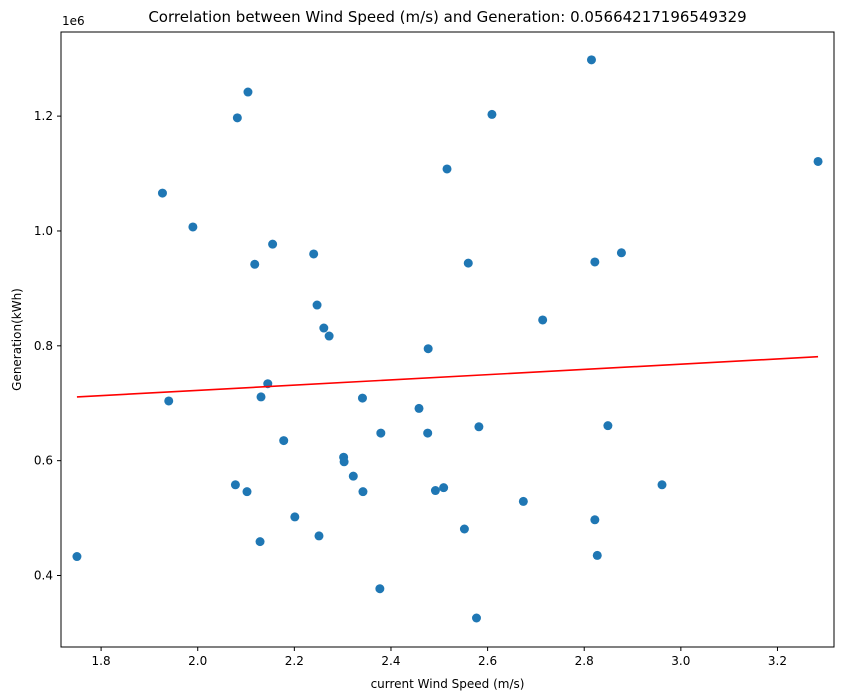 The height and width of the screenshot is (699, 846). I want to click on x-tick-label: 3.0, so click(680, 661).